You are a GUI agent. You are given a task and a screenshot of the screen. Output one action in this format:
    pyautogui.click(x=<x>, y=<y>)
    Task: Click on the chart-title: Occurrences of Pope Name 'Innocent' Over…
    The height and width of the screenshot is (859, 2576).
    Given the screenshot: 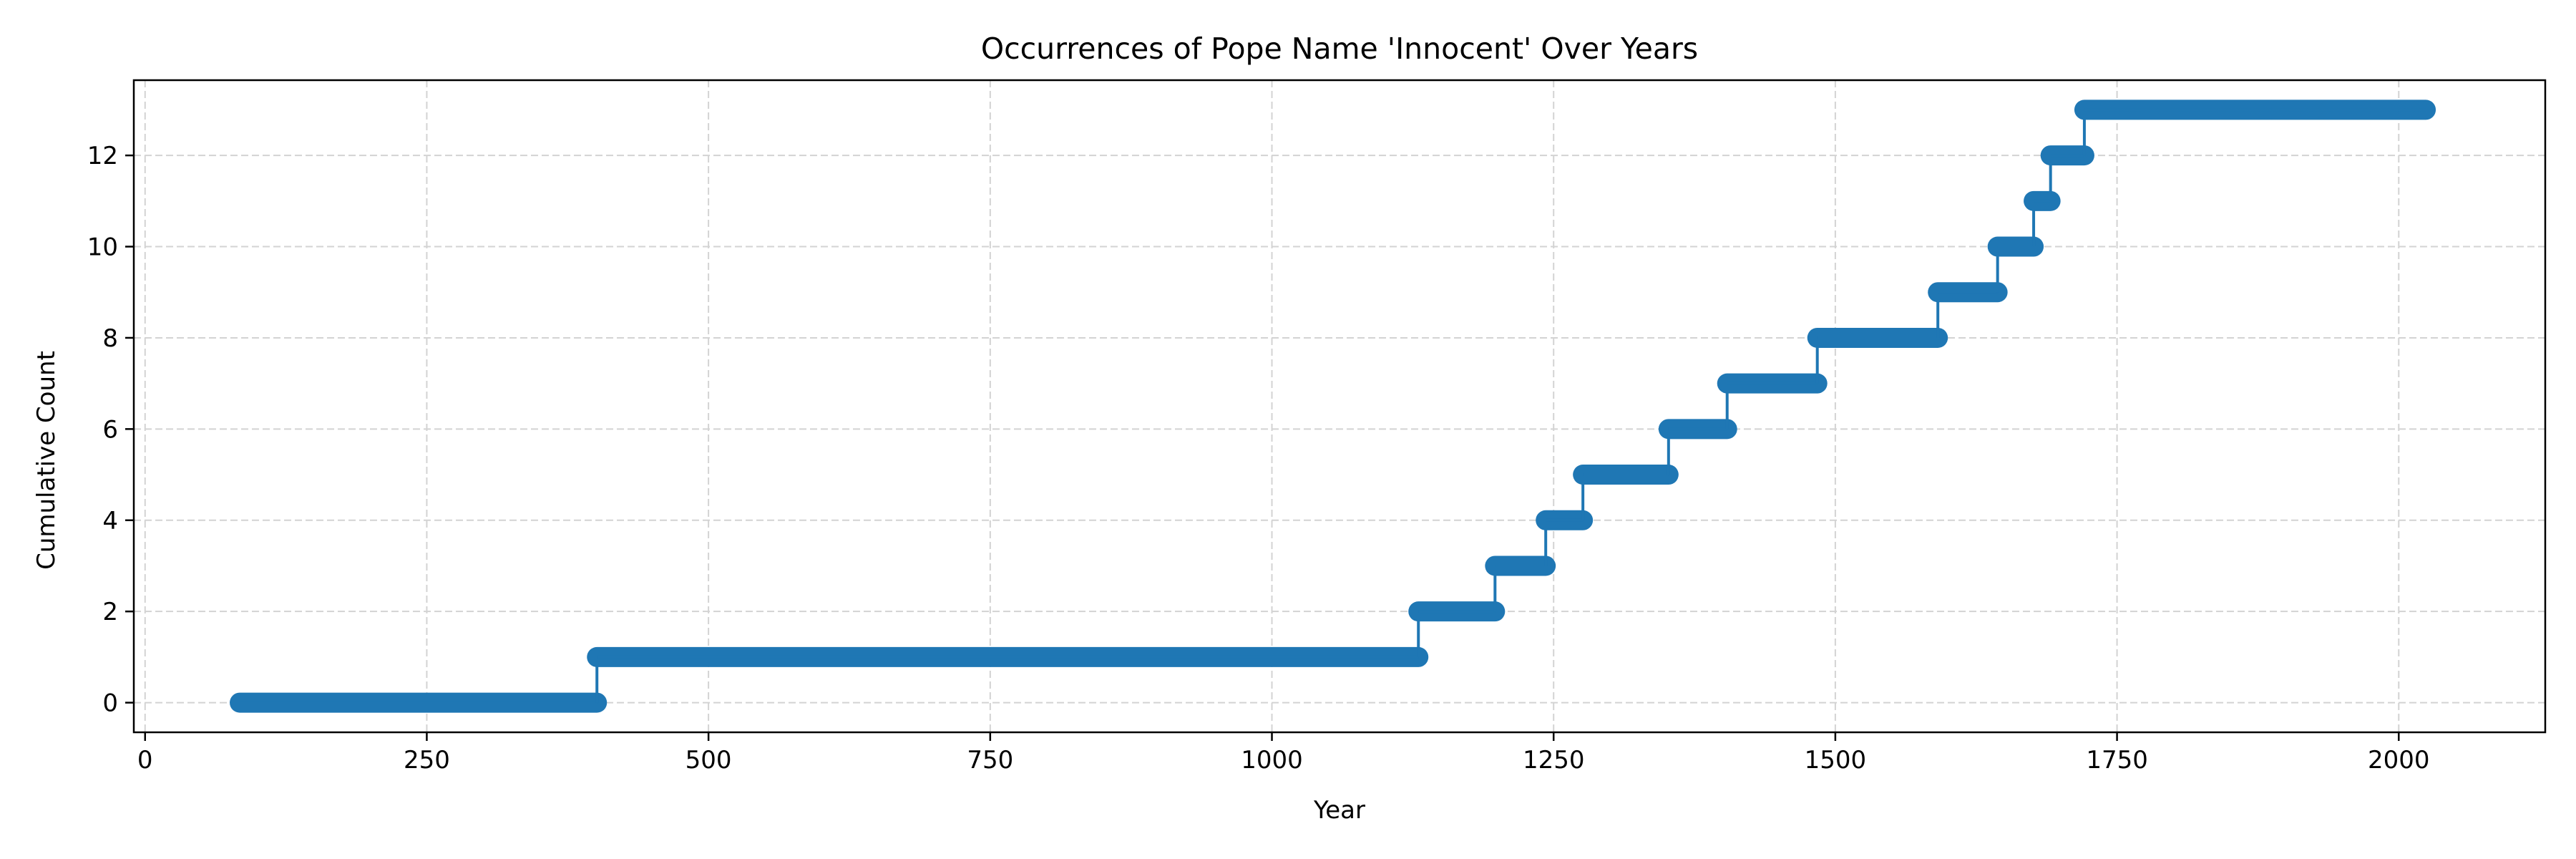 What is the action you would take?
    pyautogui.click(x=1339, y=48)
    